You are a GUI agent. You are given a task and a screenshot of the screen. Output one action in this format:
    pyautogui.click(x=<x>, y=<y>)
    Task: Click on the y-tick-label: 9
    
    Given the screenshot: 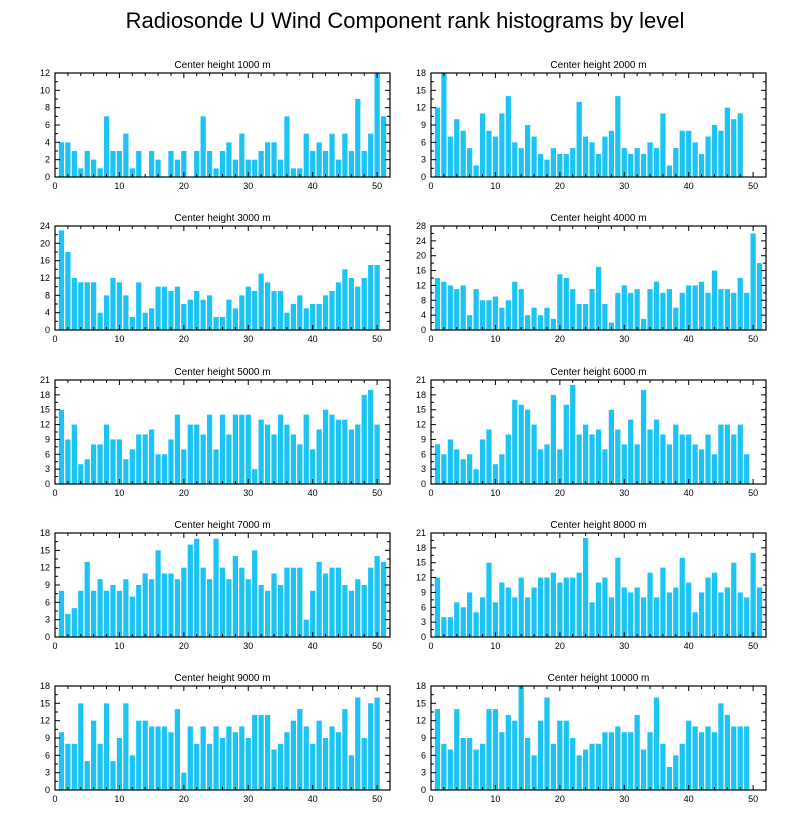 What is the action you would take?
    pyautogui.click(x=423, y=592)
    